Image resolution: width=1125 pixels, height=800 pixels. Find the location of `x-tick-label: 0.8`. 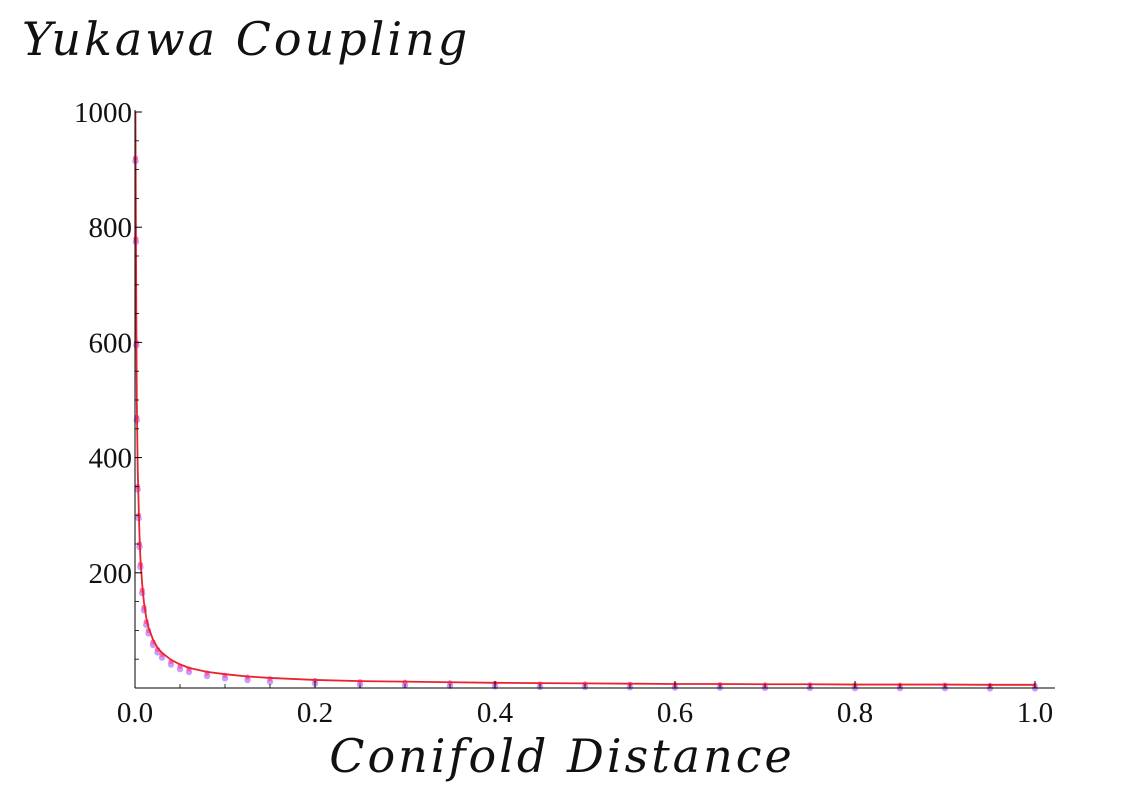

x-tick-label: 0.8 is located at coordinates (855, 713).